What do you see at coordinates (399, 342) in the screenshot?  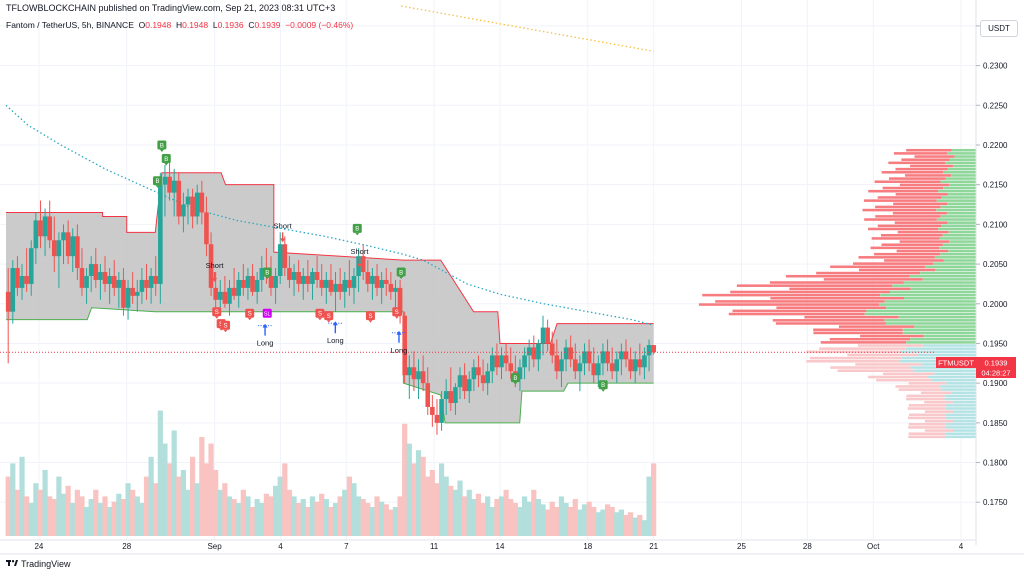 I see `long-entry-marker: Long` at bounding box center [399, 342].